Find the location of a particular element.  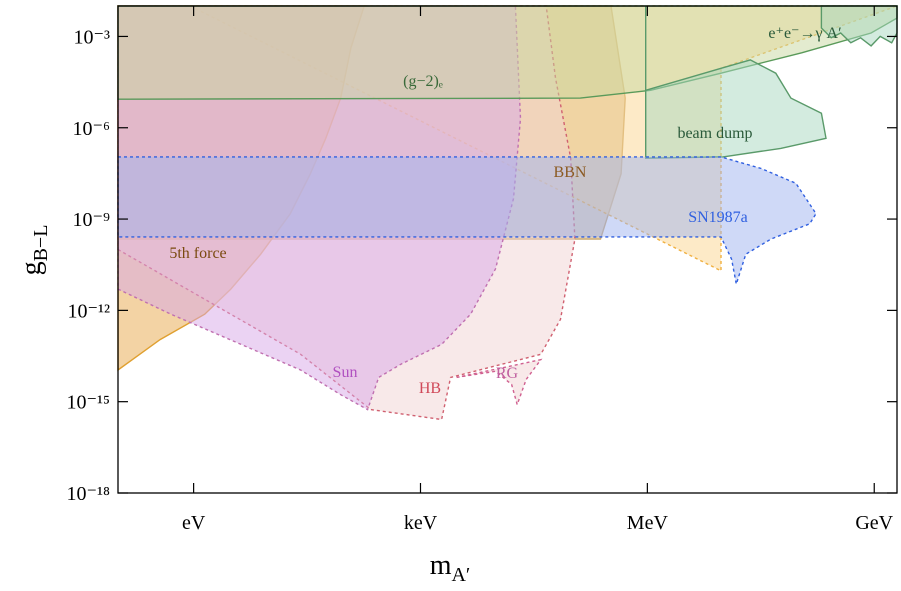

y-tick-label: 10⁻⁹ is located at coordinates (91, 220).